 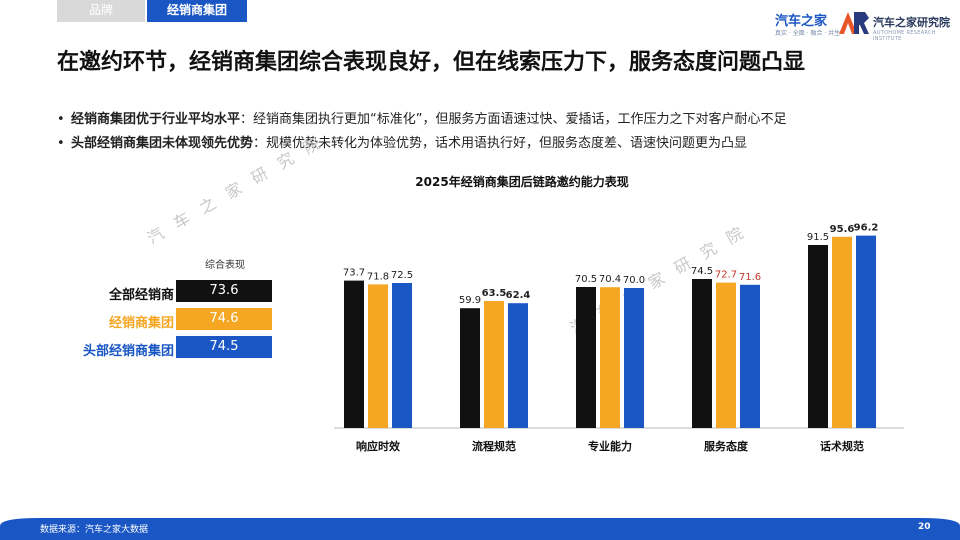 I want to click on data-label-0-0: 73.7, so click(x=354, y=273).